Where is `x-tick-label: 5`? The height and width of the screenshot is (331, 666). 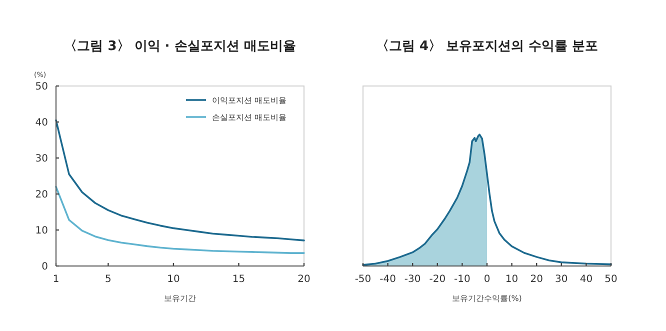 x-tick-label: 5 is located at coordinates (108, 279).